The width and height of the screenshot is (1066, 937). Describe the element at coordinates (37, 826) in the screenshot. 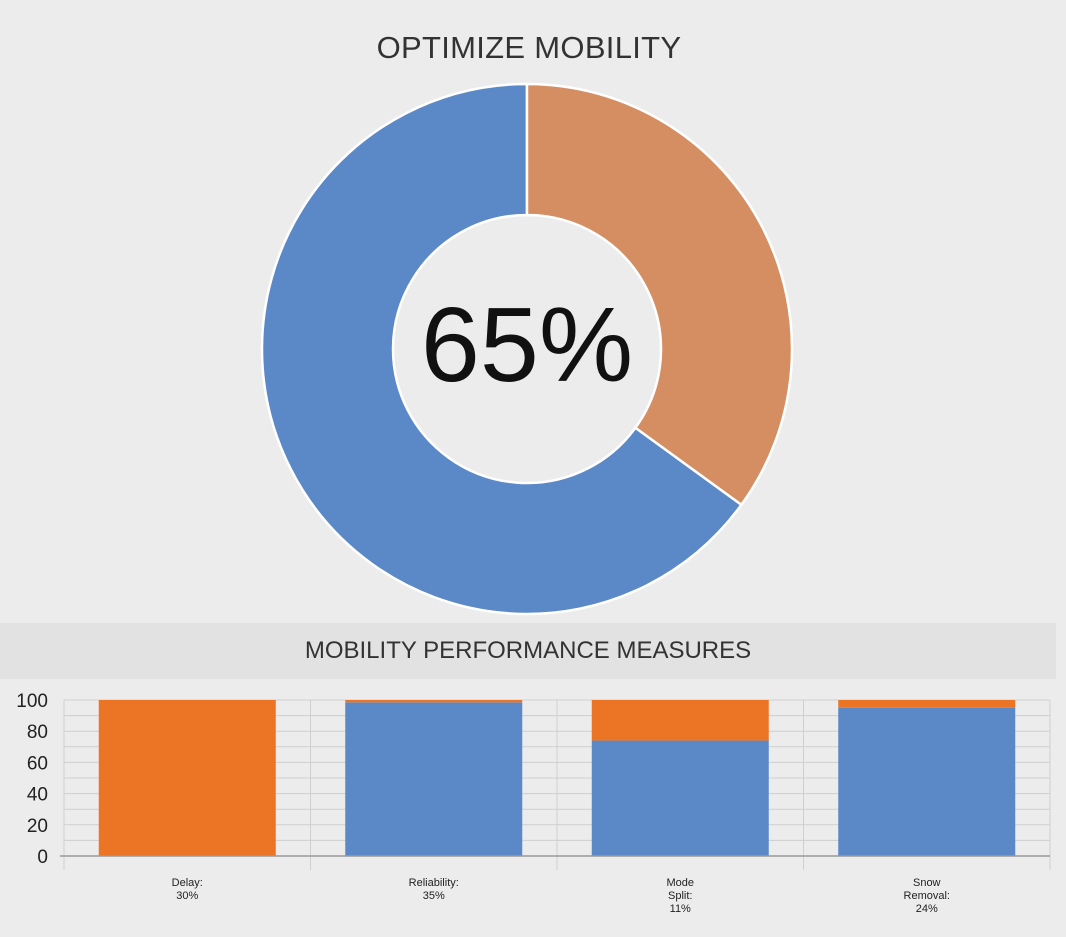

I see `y-tick-label: 20` at that location.